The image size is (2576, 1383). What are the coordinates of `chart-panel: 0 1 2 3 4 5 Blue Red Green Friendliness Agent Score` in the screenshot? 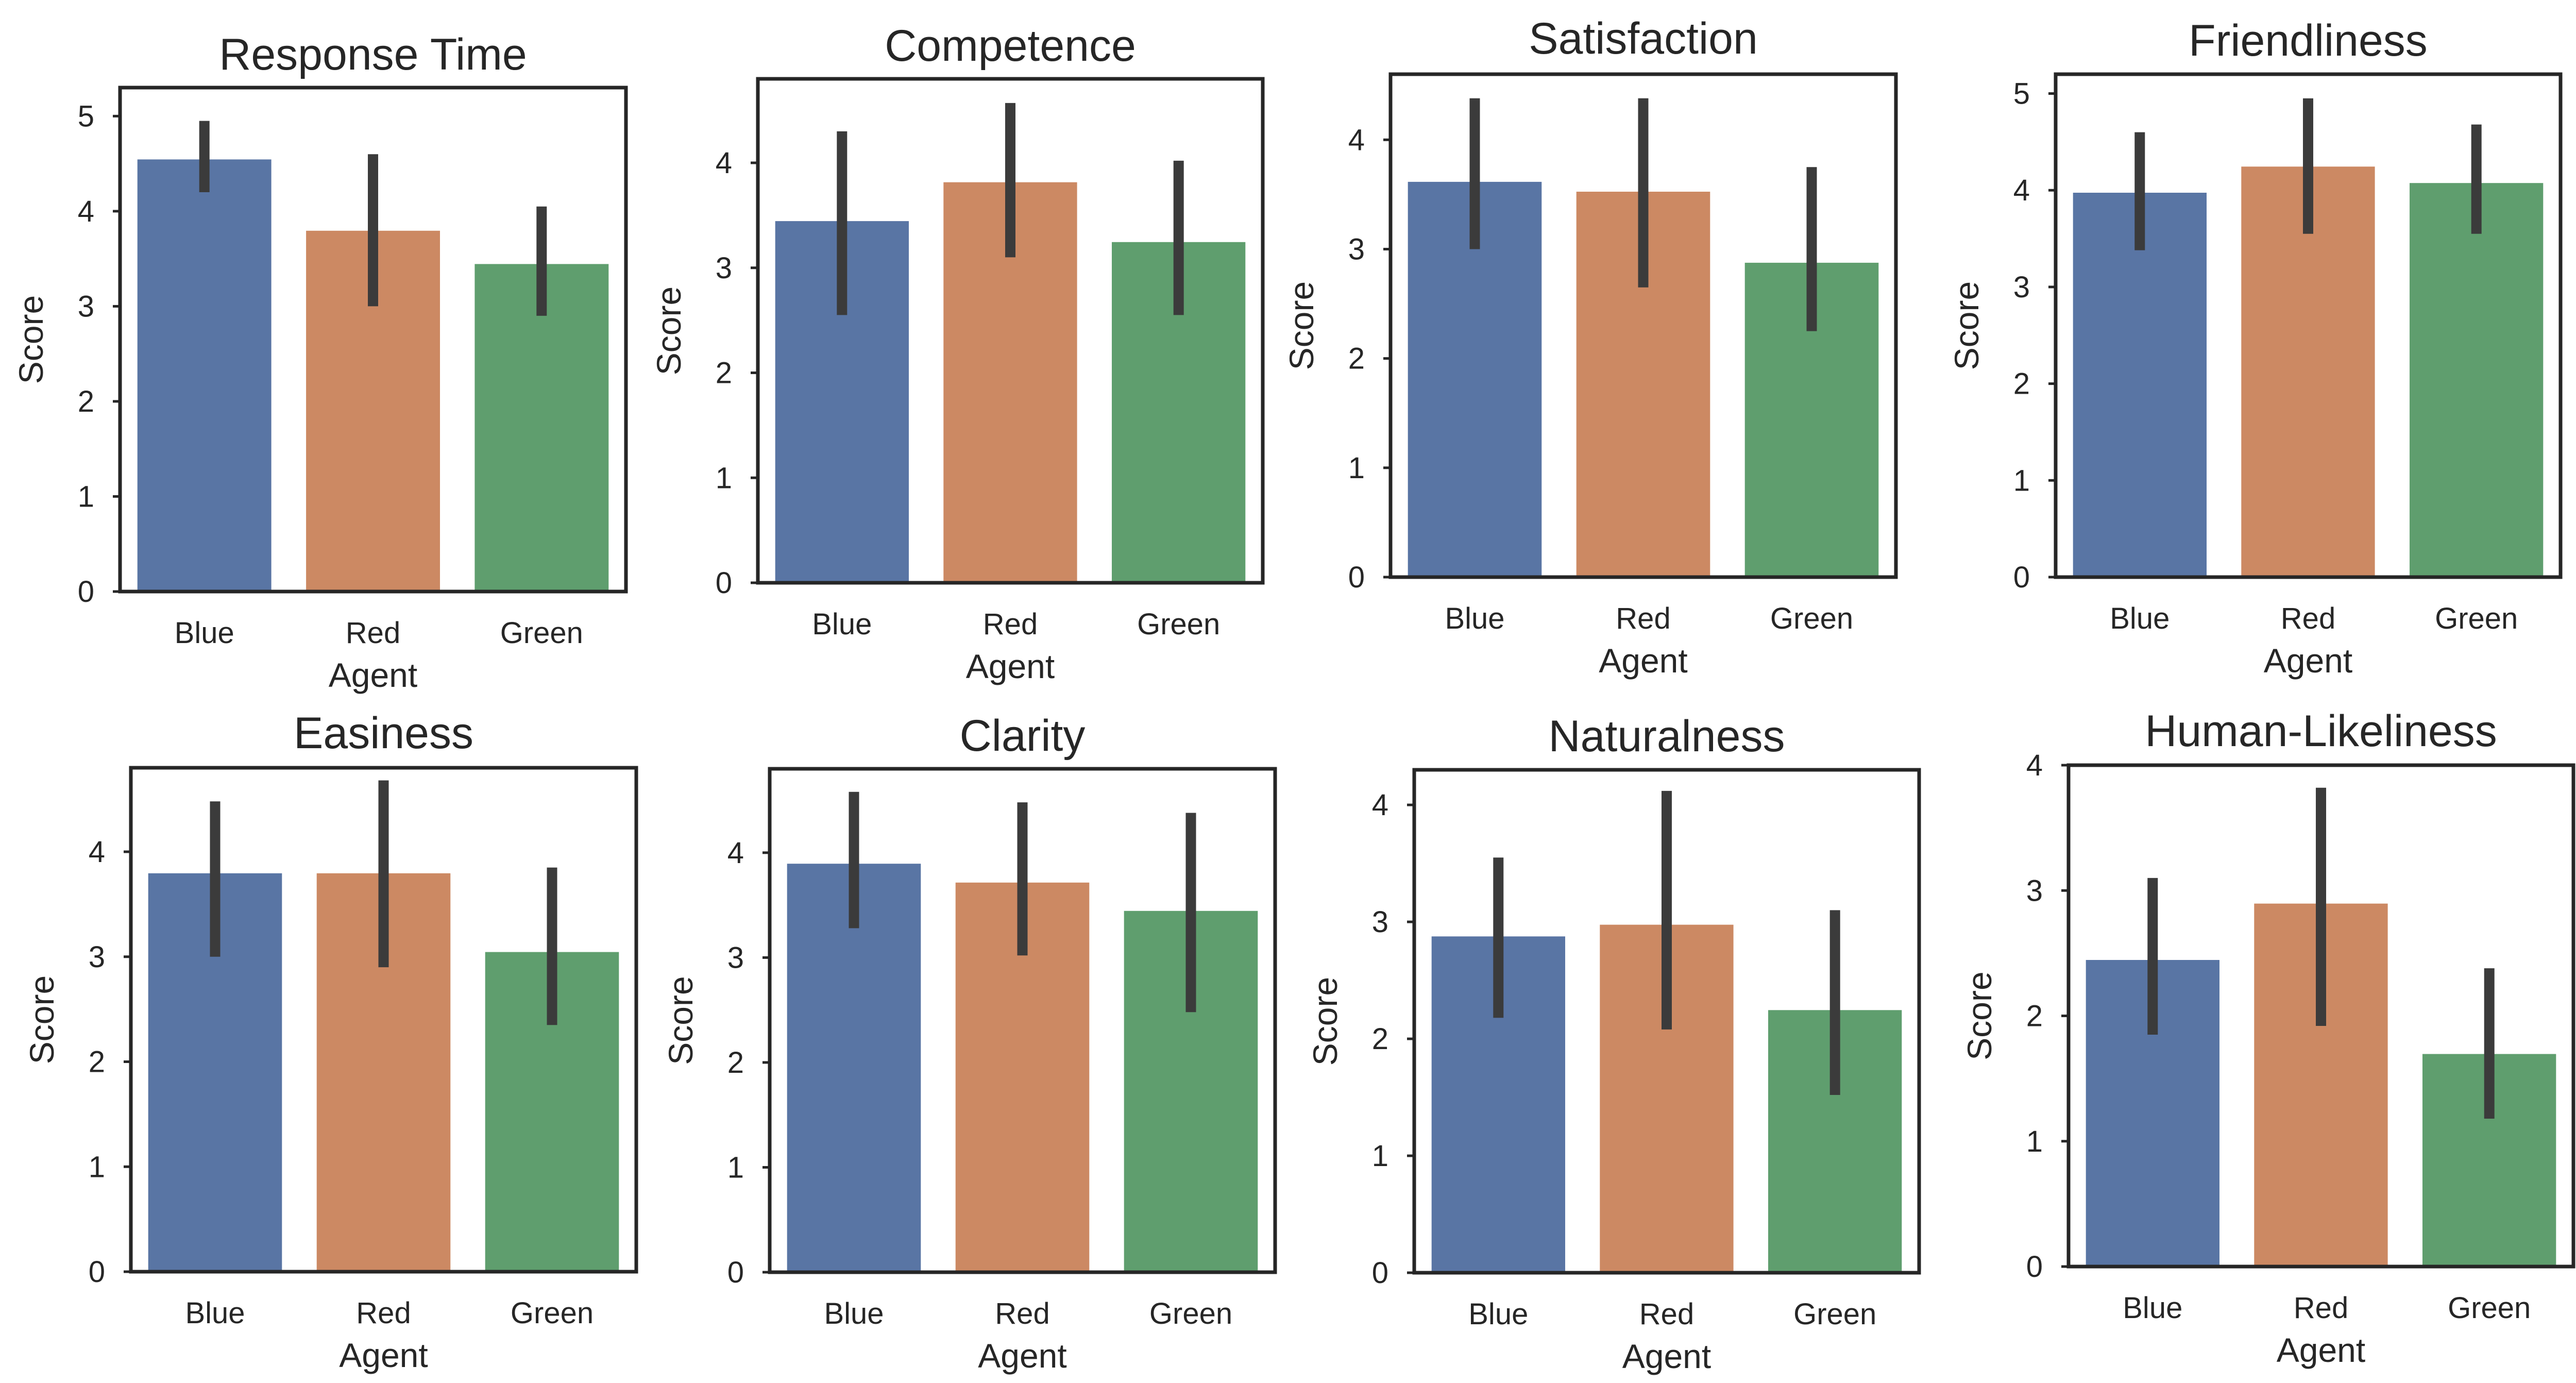 It's located at (2255, 348).